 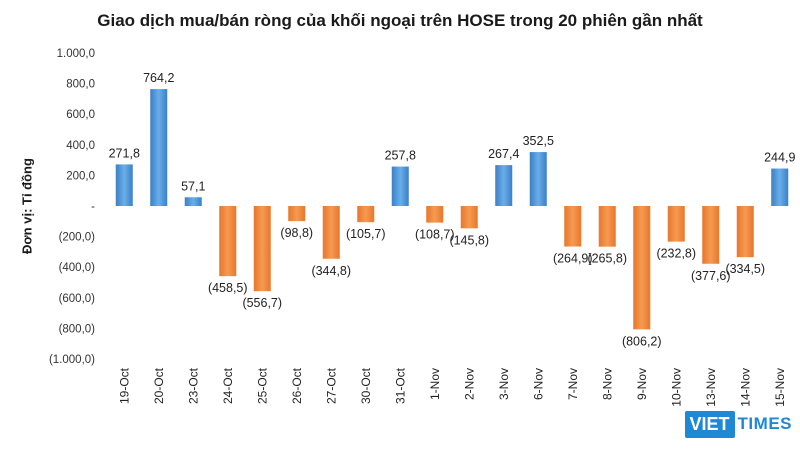 I want to click on x-tick-label: 13-Nov, so click(x=711, y=387).